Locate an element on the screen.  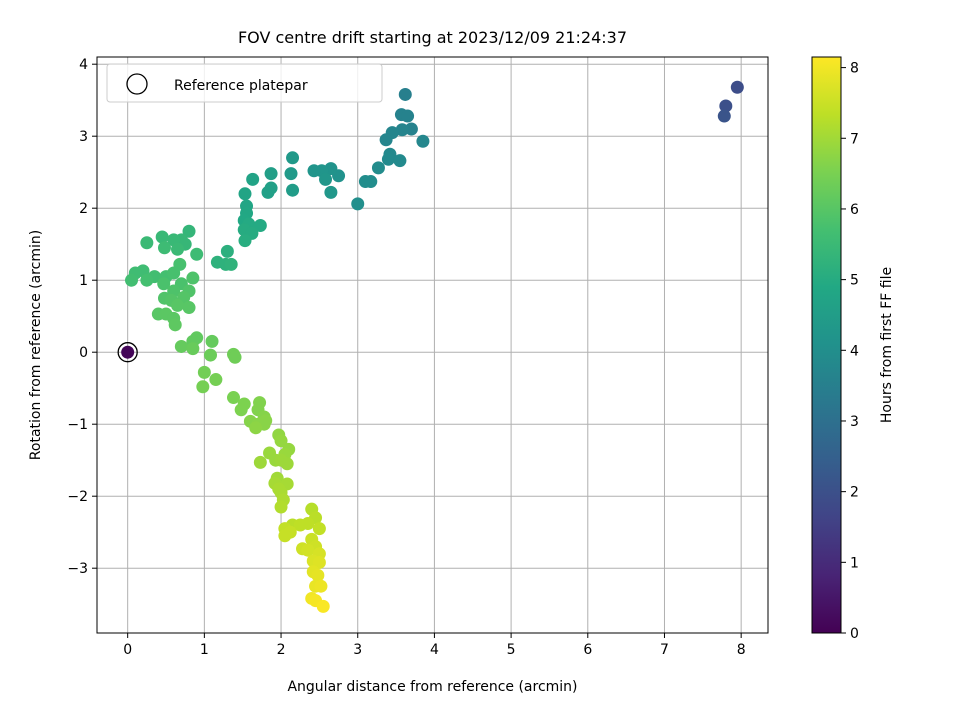
colorbar-gradient is located at coordinates (826, 345).